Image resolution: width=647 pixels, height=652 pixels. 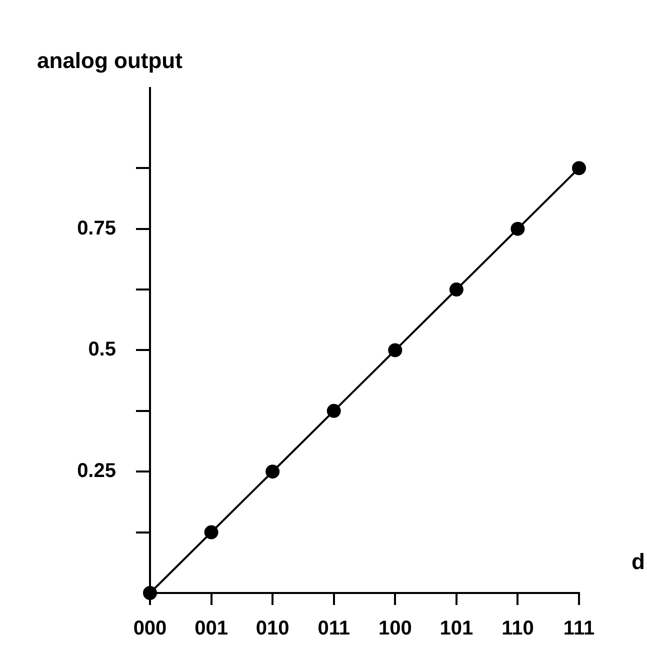 What do you see at coordinates (579, 629) in the screenshot?
I see `x-tick-label: 111` at bounding box center [579, 629].